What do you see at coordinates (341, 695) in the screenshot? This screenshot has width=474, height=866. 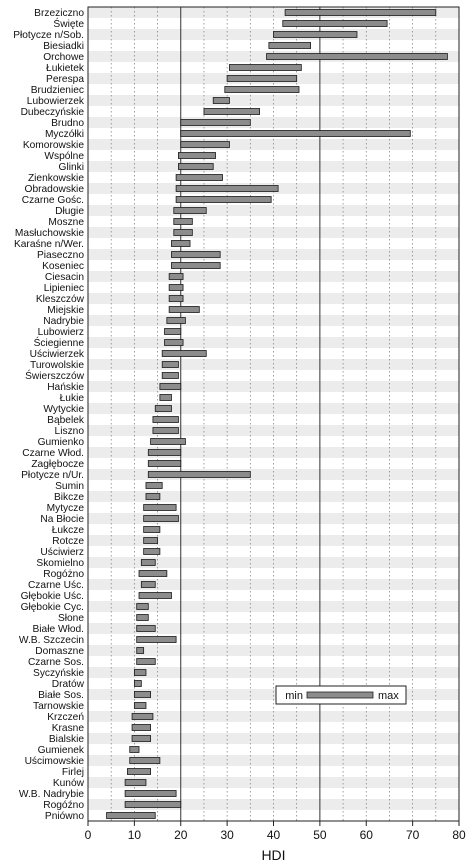 I see `legend: min max` at bounding box center [341, 695].